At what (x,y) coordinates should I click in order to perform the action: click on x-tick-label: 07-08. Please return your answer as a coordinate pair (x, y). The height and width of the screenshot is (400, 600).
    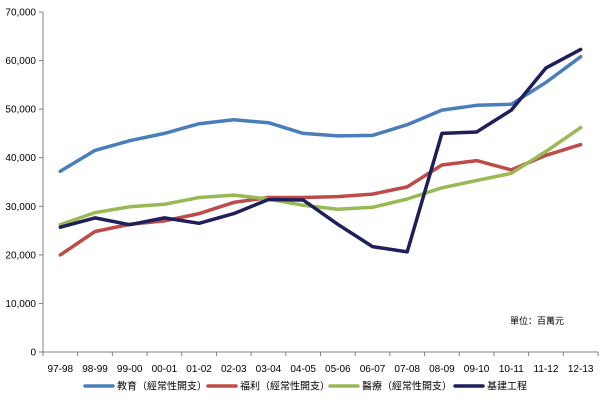
    Looking at the image, I should click on (407, 369).